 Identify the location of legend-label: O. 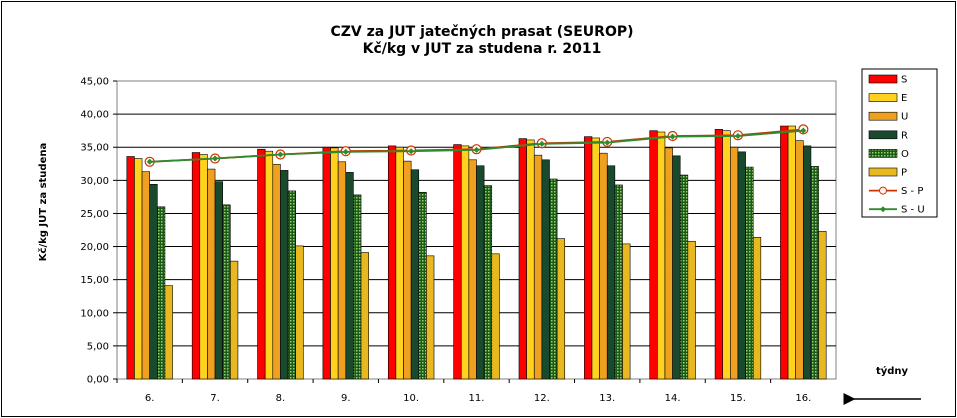
(905, 154).